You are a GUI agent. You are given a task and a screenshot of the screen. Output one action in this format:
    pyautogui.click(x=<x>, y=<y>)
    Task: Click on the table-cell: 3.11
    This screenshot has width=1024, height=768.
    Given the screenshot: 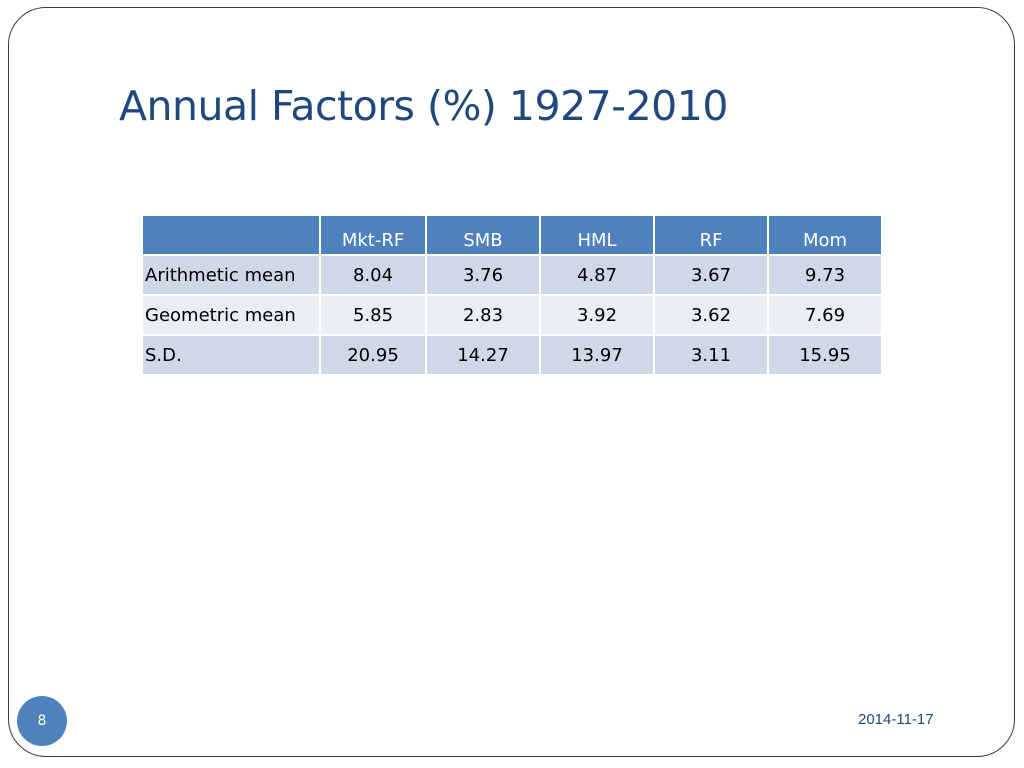 What is the action you would take?
    pyautogui.click(x=711, y=355)
    